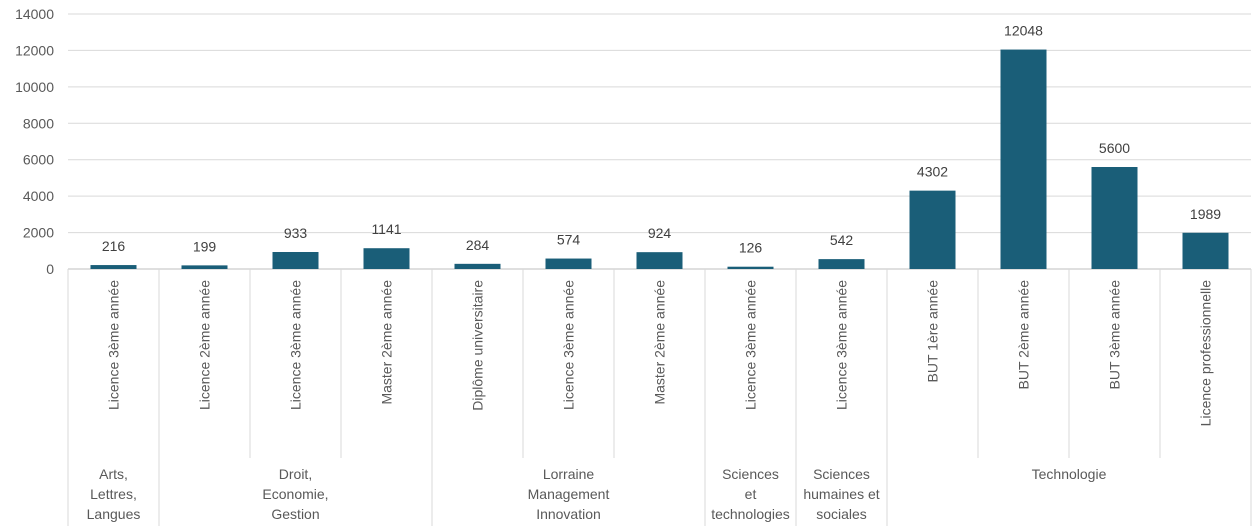  Describe the element at coordinates (50, 269) in the screenshot. I see `y-tick-label: 0` at that location.